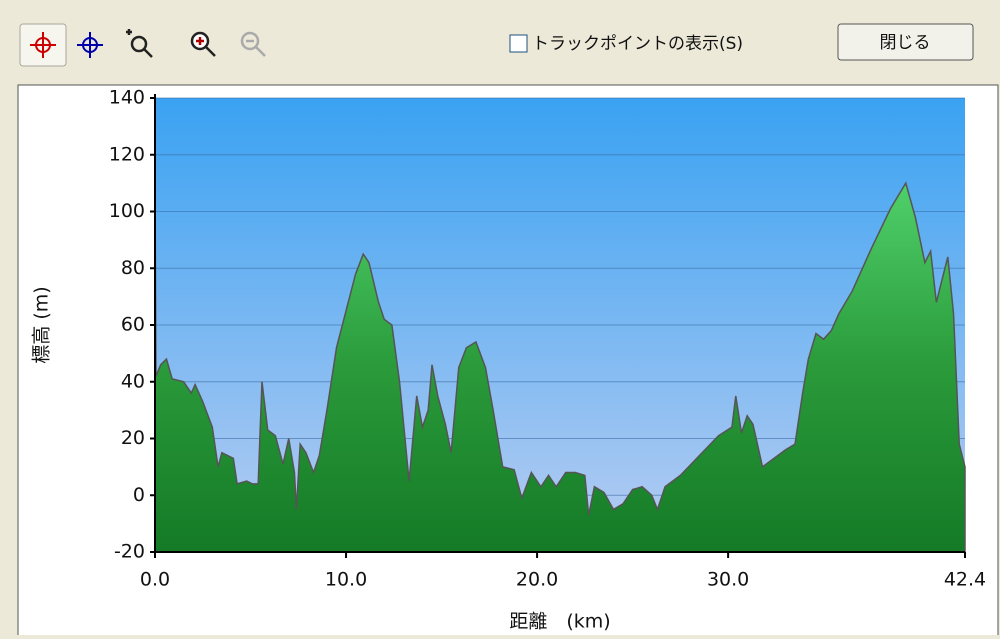  I want to click on close-button, so click(905, 42).